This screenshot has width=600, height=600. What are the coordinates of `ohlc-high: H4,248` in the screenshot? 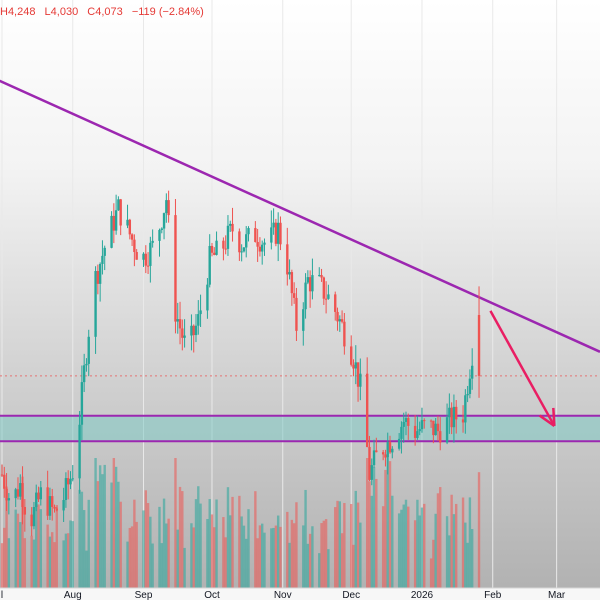 It's located at (18, 12).